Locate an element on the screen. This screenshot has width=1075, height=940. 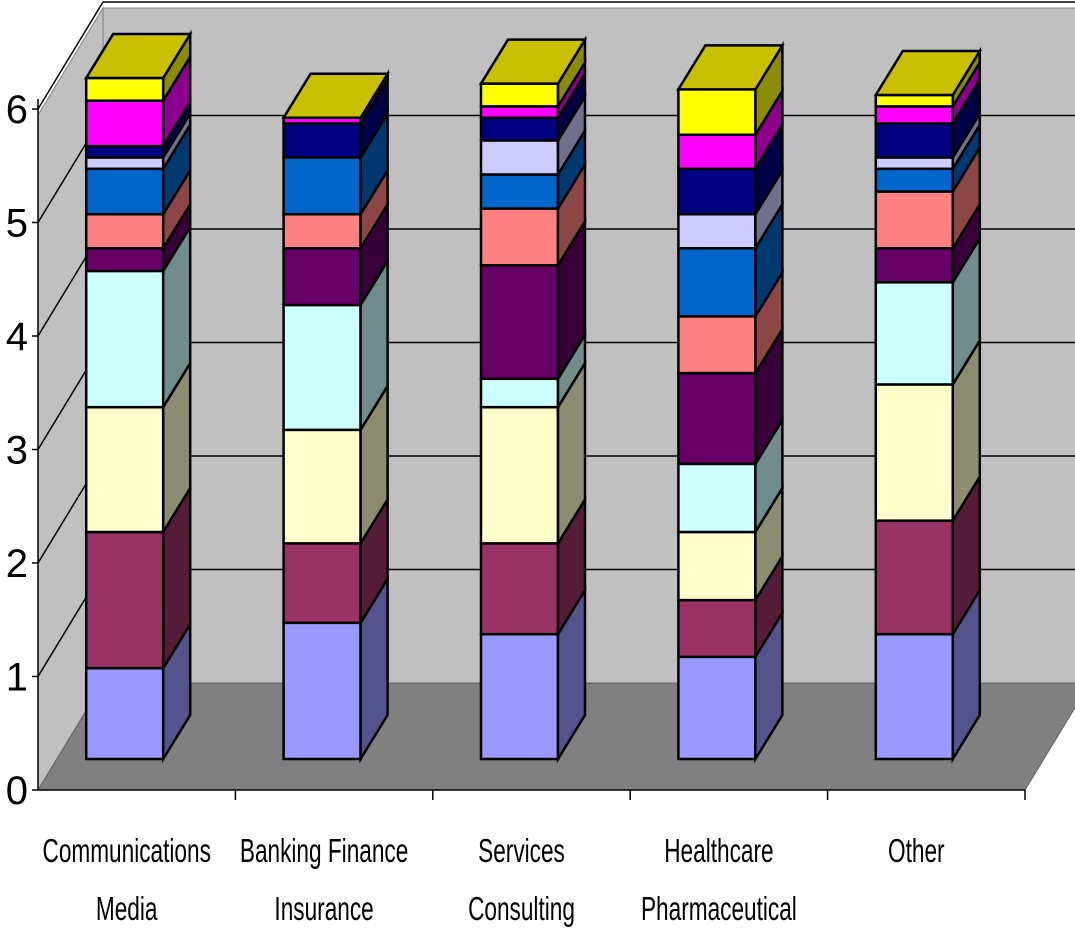
y-tick-label: 6 is located at coordinates (17, 110).